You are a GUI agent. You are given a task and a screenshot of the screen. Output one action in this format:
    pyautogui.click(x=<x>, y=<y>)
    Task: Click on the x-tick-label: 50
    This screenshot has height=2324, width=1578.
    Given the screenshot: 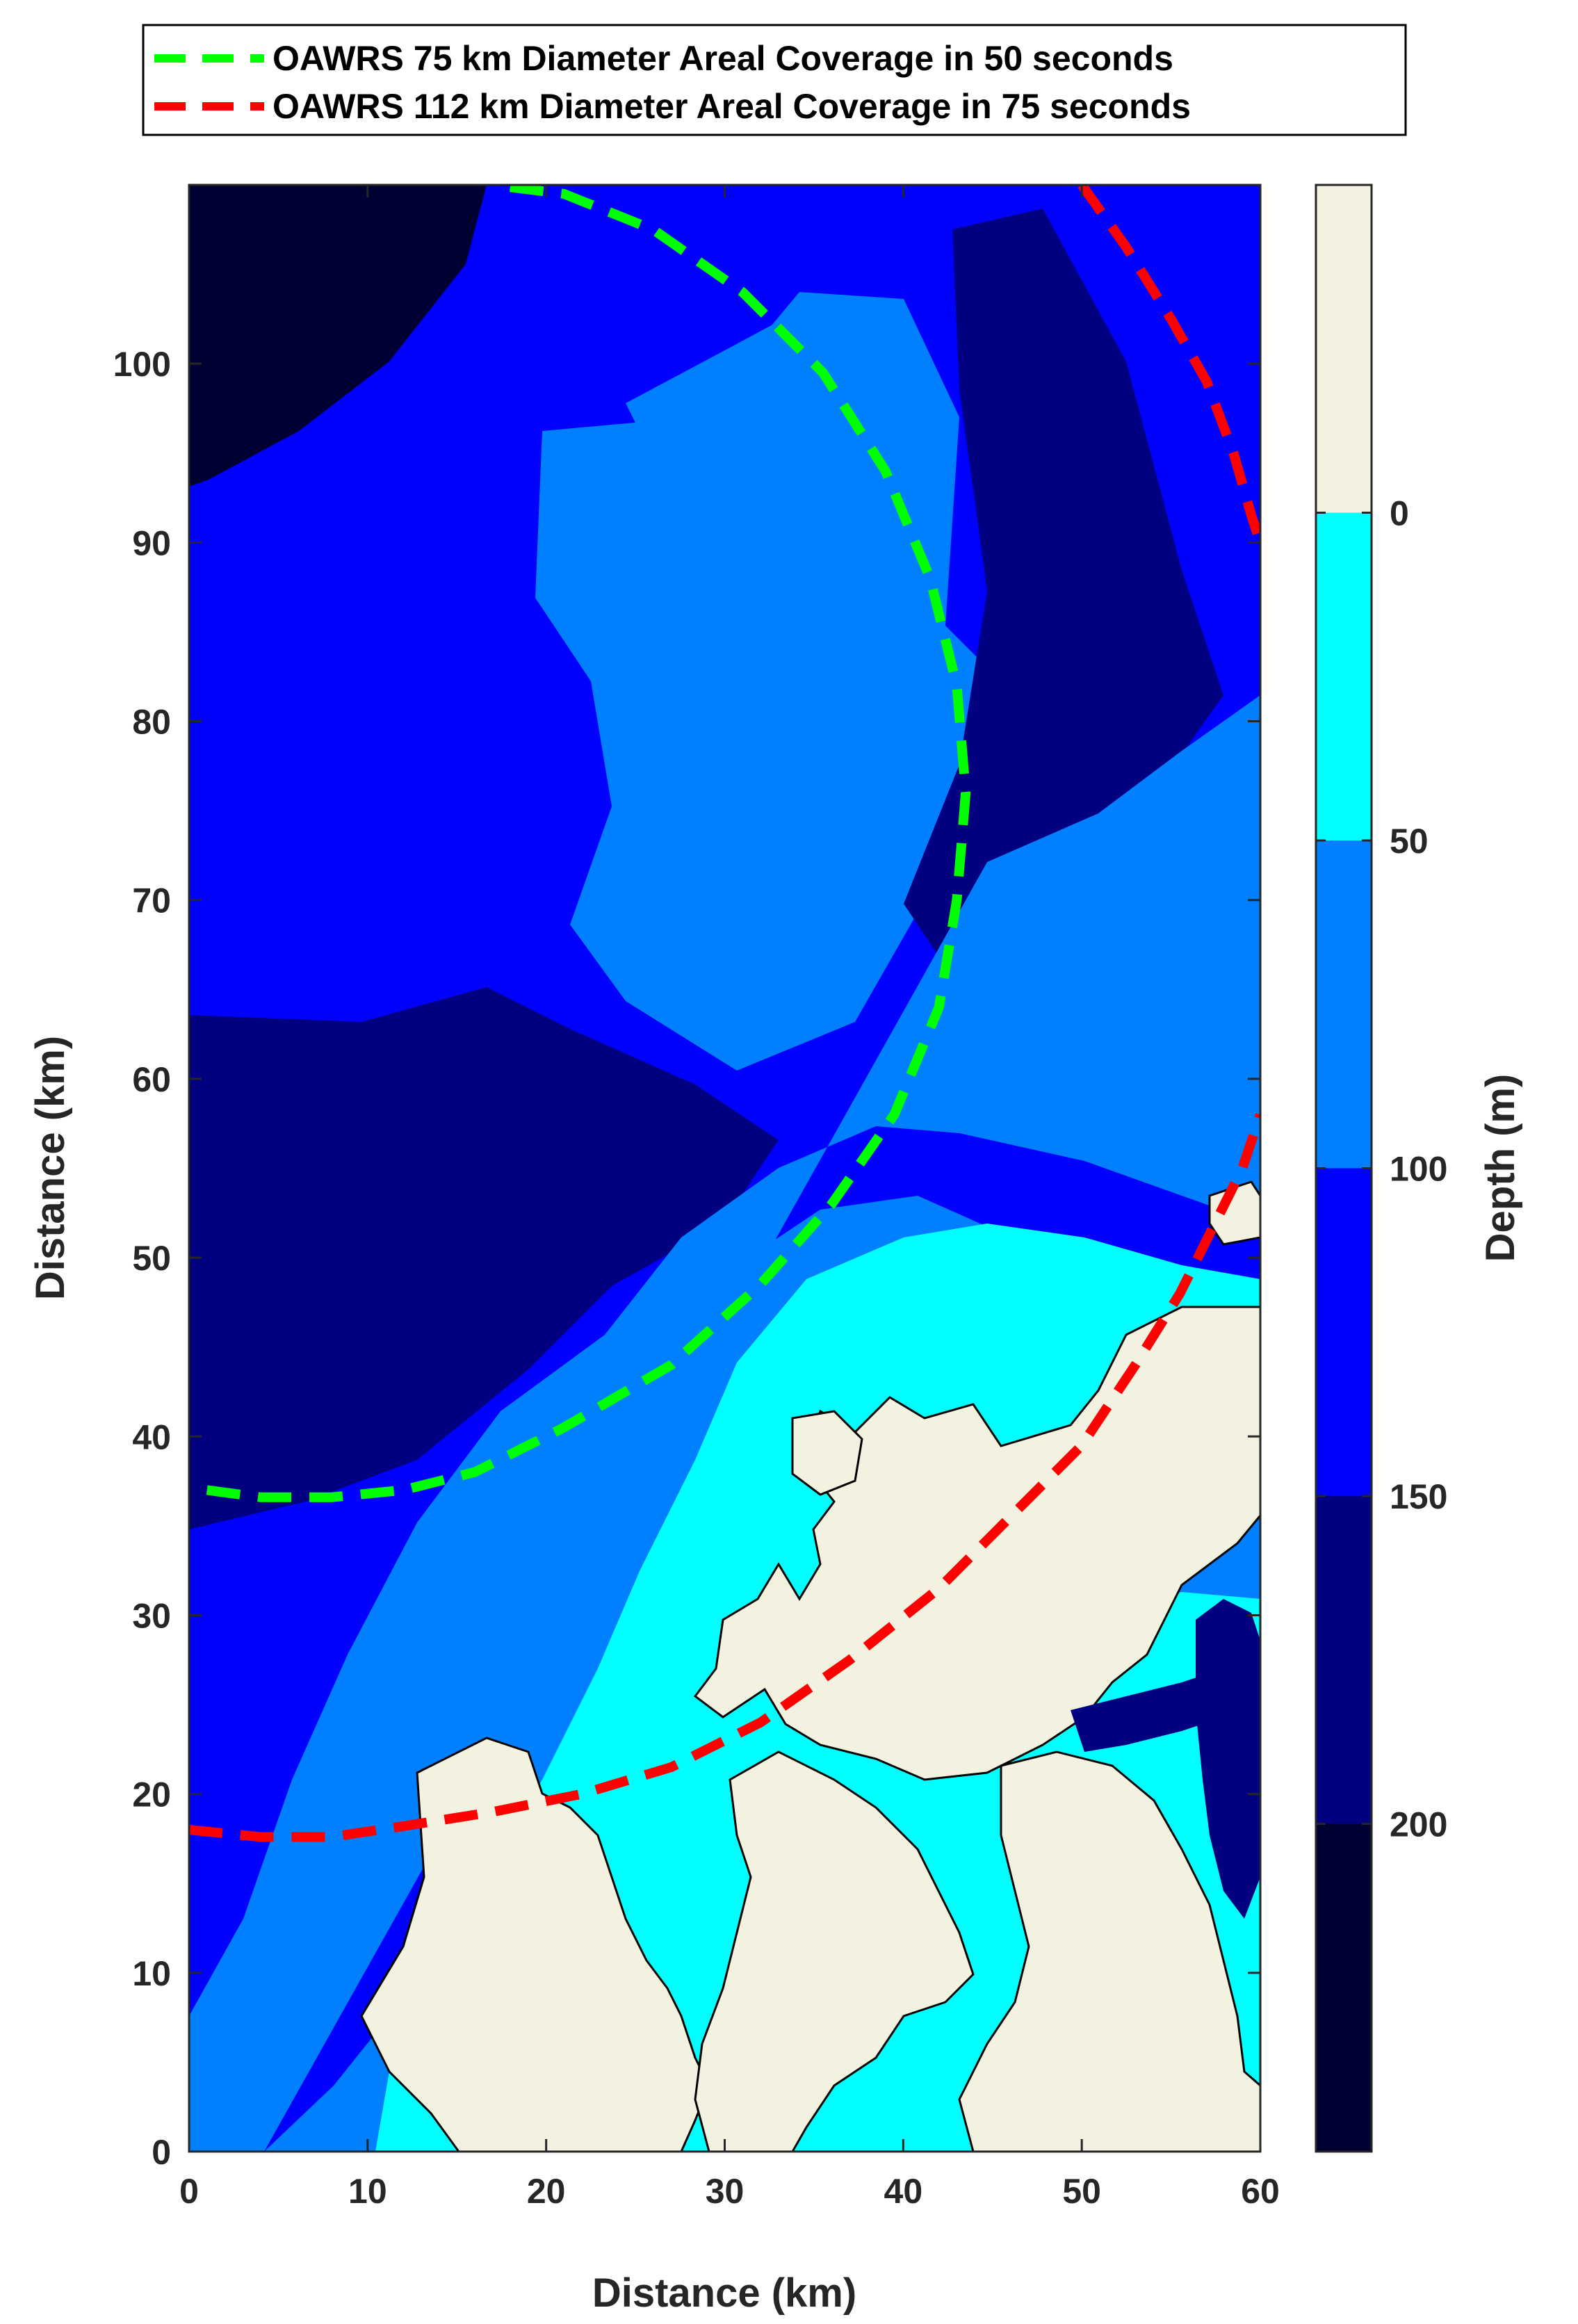 What is the action you would take?
    pyautogui.click(x=1081, y=2191)
    